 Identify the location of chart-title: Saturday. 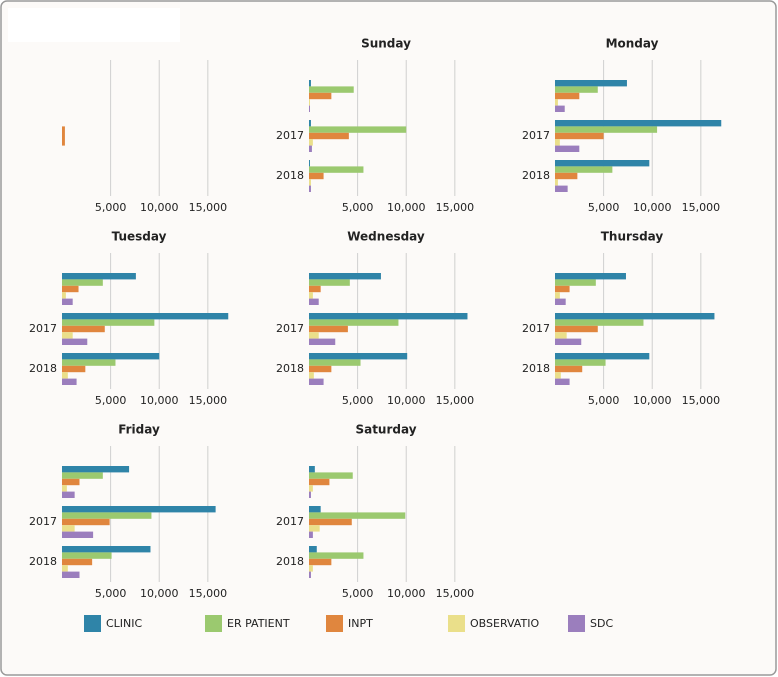
(385, 430).